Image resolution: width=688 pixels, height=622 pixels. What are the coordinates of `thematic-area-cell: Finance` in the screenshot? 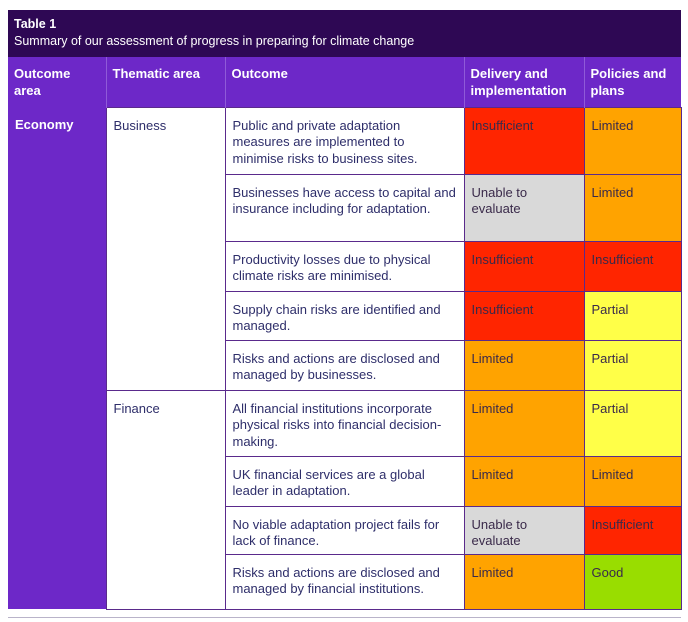 It's located at (165, 499).